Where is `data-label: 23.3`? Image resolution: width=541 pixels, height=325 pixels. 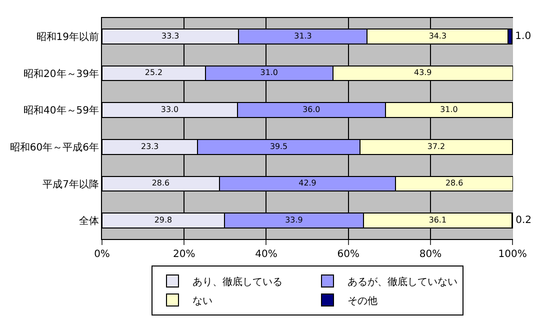 data-label: 23.3 is located at coordinates (150, 146).